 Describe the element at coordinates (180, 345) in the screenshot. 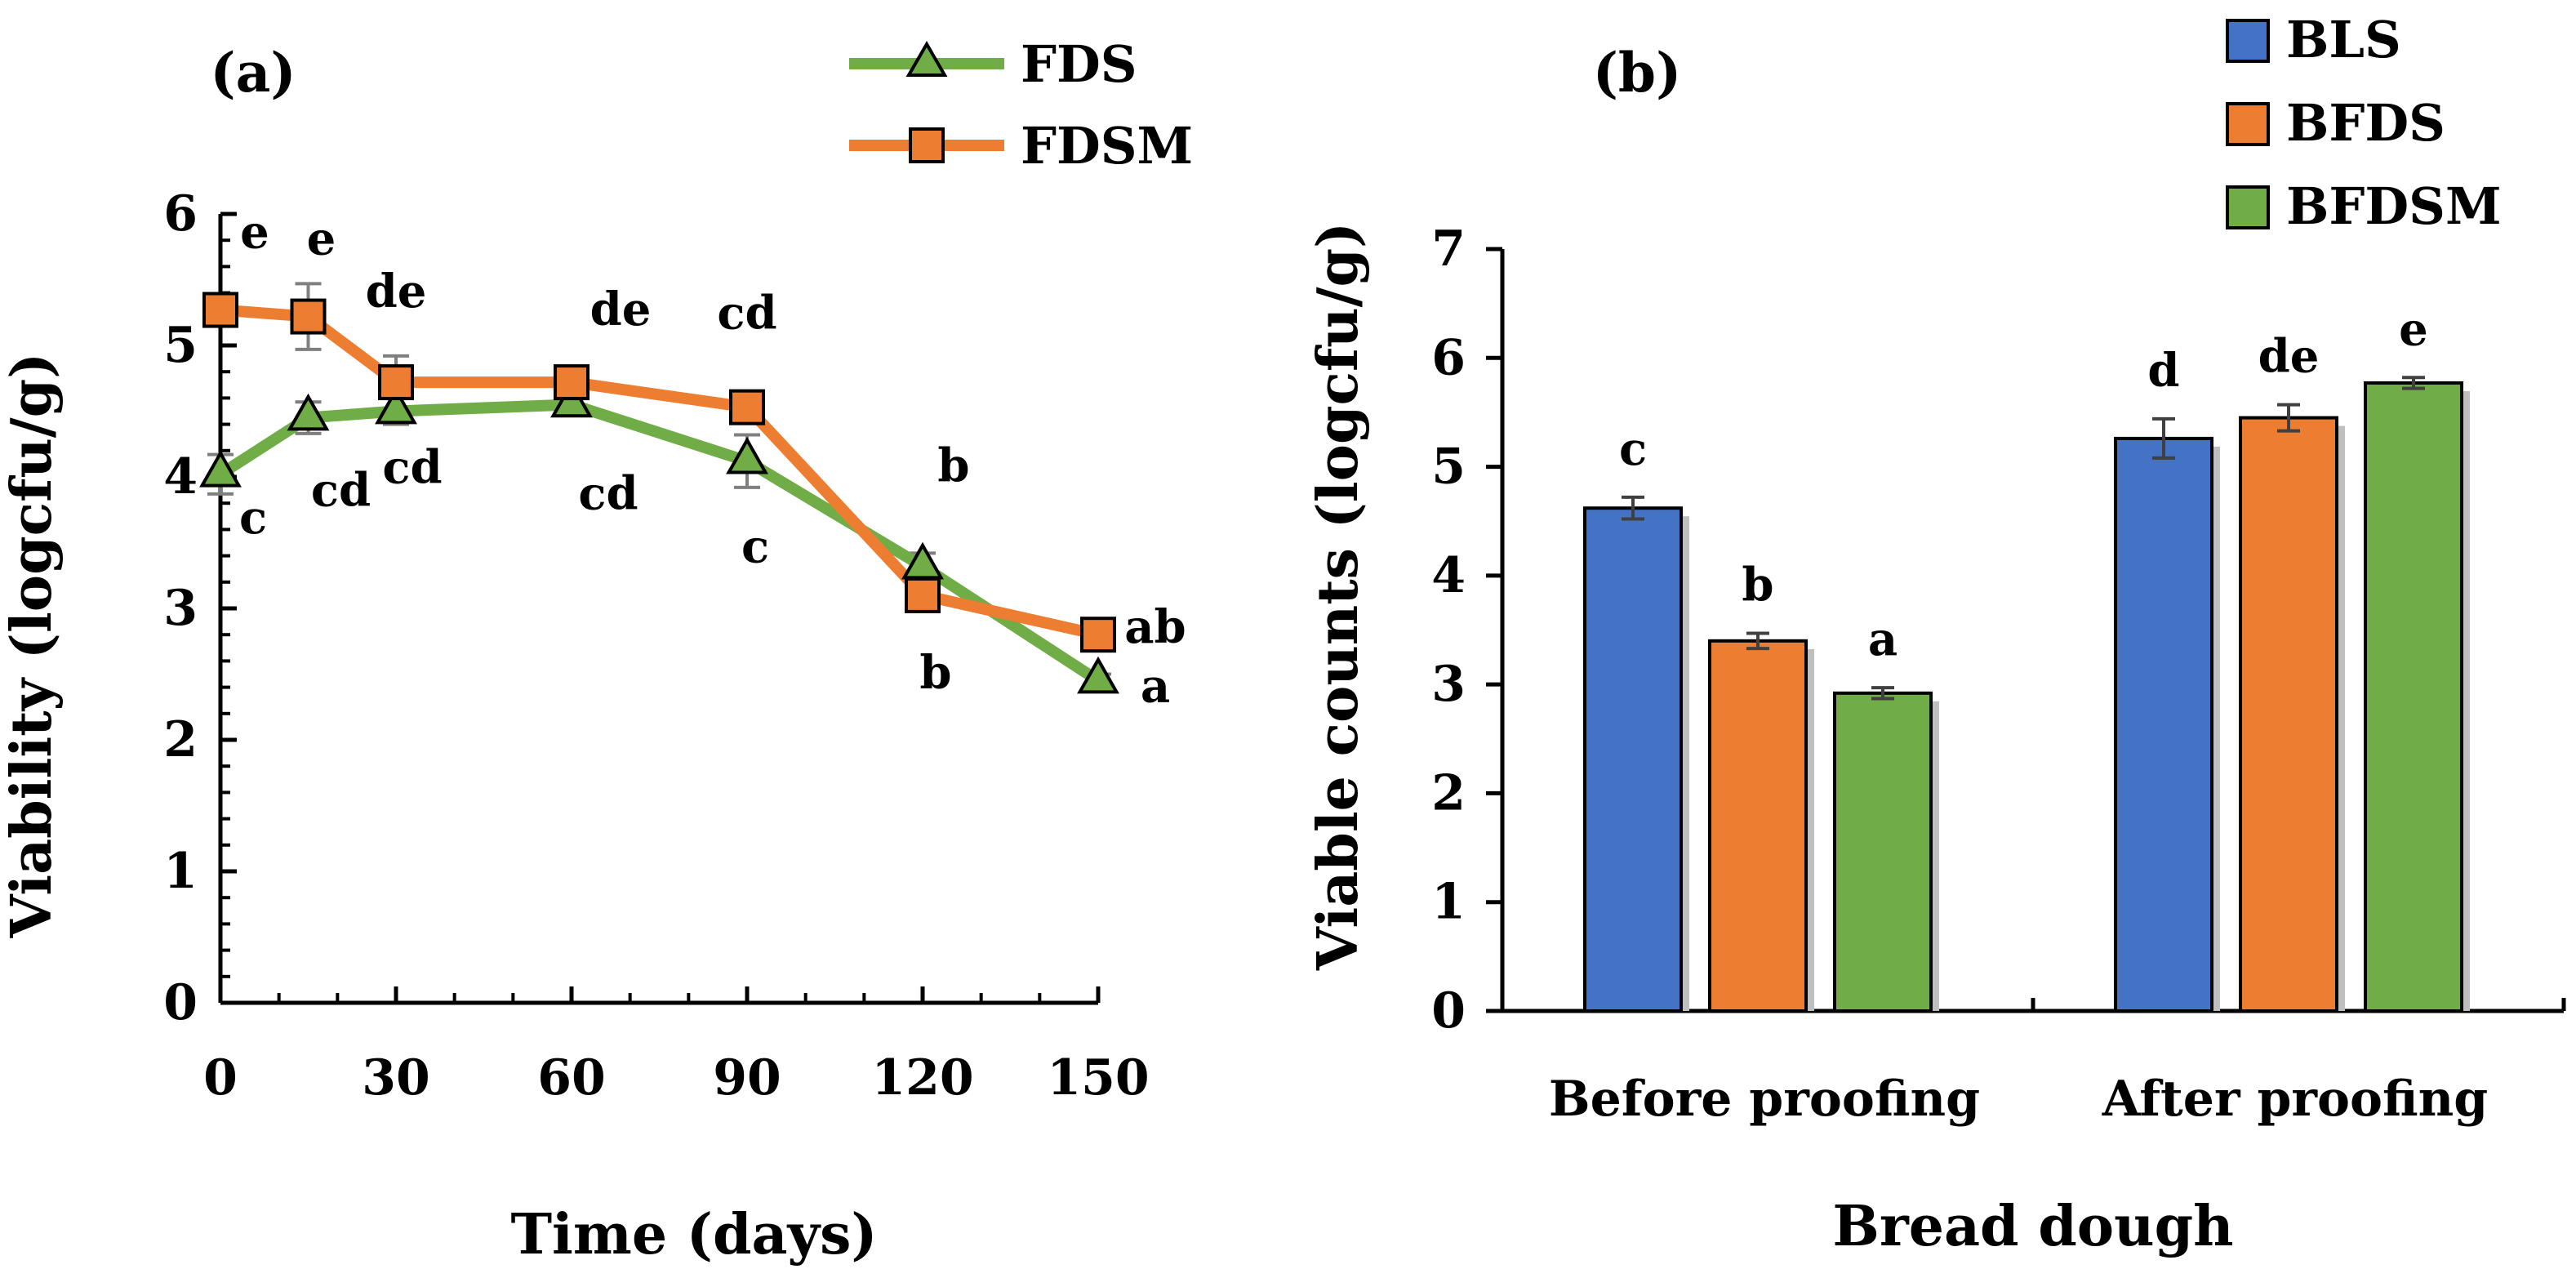

I see `panel-a-y-tick-label: 5` at that location.